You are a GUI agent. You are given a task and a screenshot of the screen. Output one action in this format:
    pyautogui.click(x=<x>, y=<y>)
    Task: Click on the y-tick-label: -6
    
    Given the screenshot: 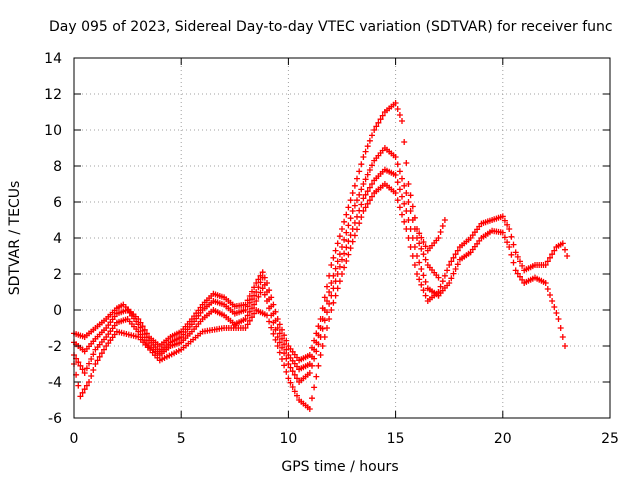 What is the action you would take?
    pyautogui.click(x=55, y=419)
    